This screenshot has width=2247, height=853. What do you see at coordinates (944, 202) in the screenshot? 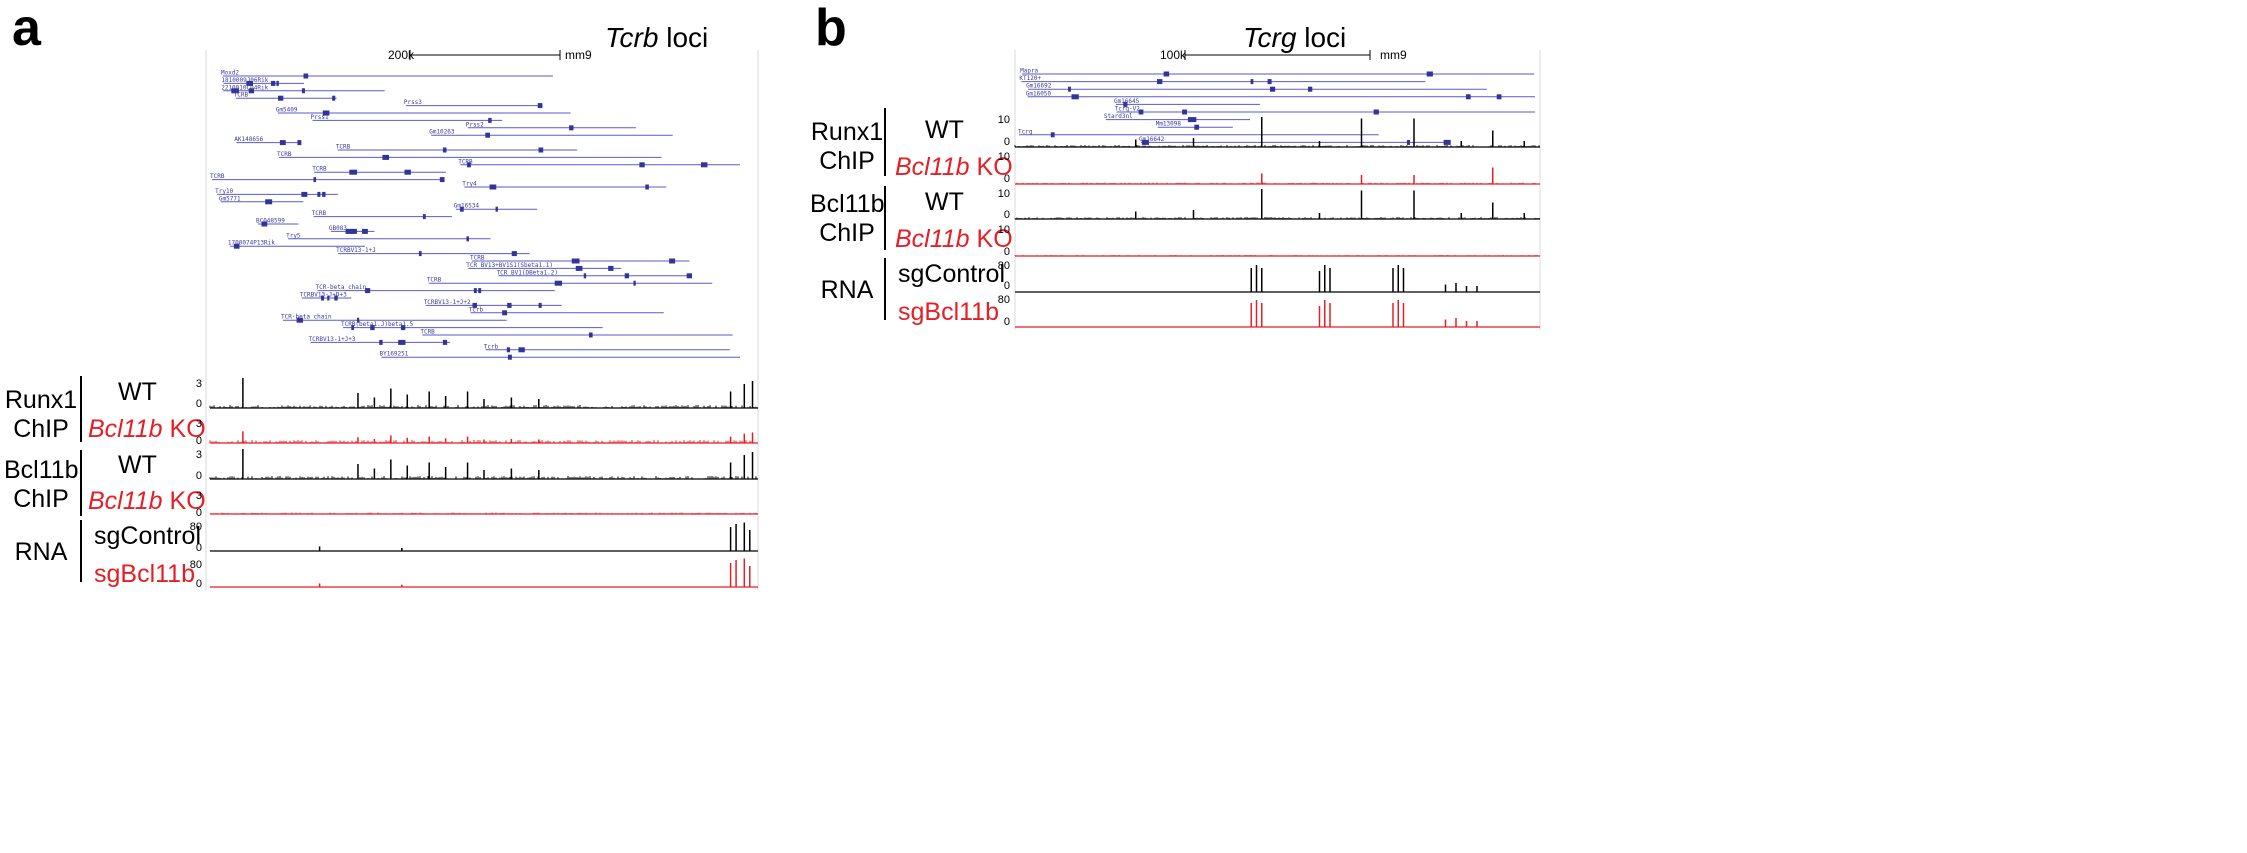
I see `panel-b-cond-bcl11b-wt: WT` at bounding box center [944, 202].